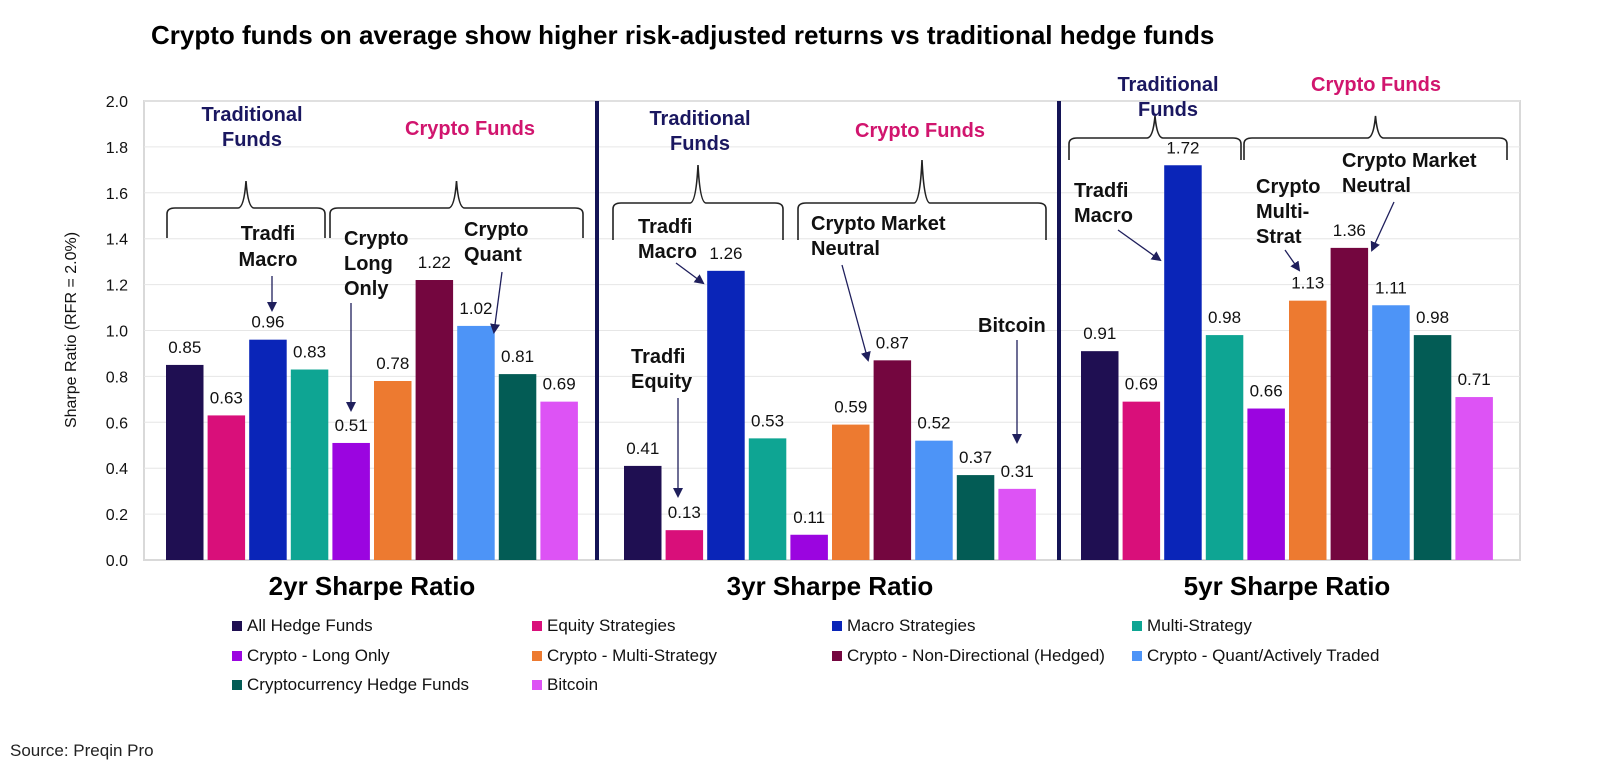  Describe the element at coordinates (767, 420) in the screenshot. I see `bar-value-label: 0.53` at that location.